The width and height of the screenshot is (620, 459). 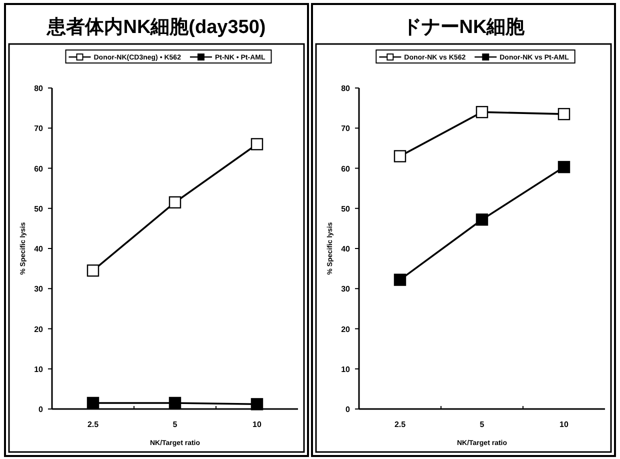 I want to click on chart-title: 患者体内NK細胞(day350), so click(x=156, y=27).